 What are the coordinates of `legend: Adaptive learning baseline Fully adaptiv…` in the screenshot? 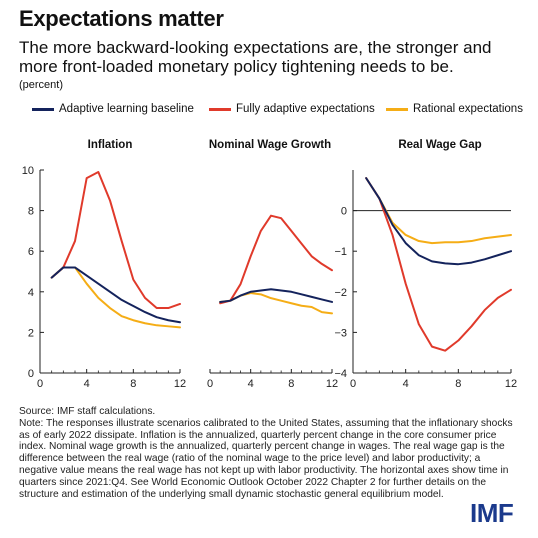 It's located at (282, 111).